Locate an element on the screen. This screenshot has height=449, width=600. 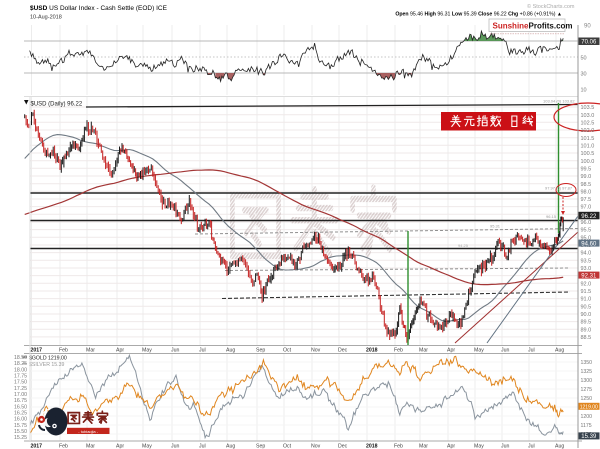
svg-text: 97.0 is located at coordinates (586, 208).